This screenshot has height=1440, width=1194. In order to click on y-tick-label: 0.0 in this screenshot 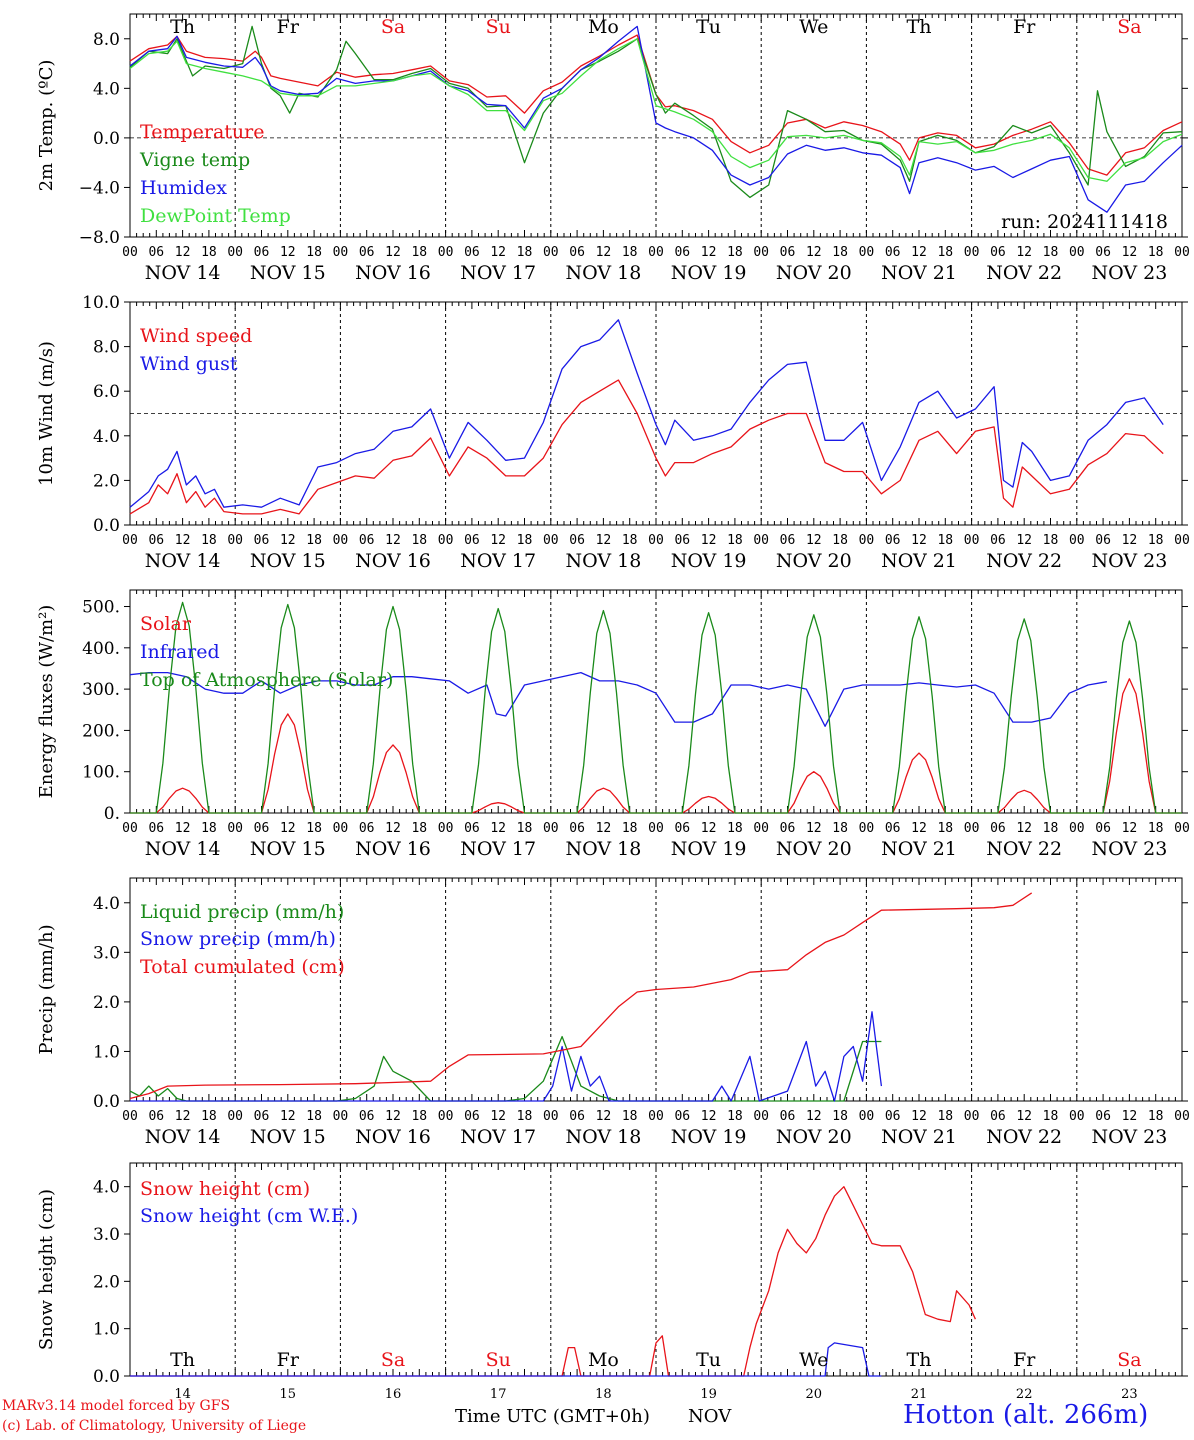, I will do `click(106, 139)`.